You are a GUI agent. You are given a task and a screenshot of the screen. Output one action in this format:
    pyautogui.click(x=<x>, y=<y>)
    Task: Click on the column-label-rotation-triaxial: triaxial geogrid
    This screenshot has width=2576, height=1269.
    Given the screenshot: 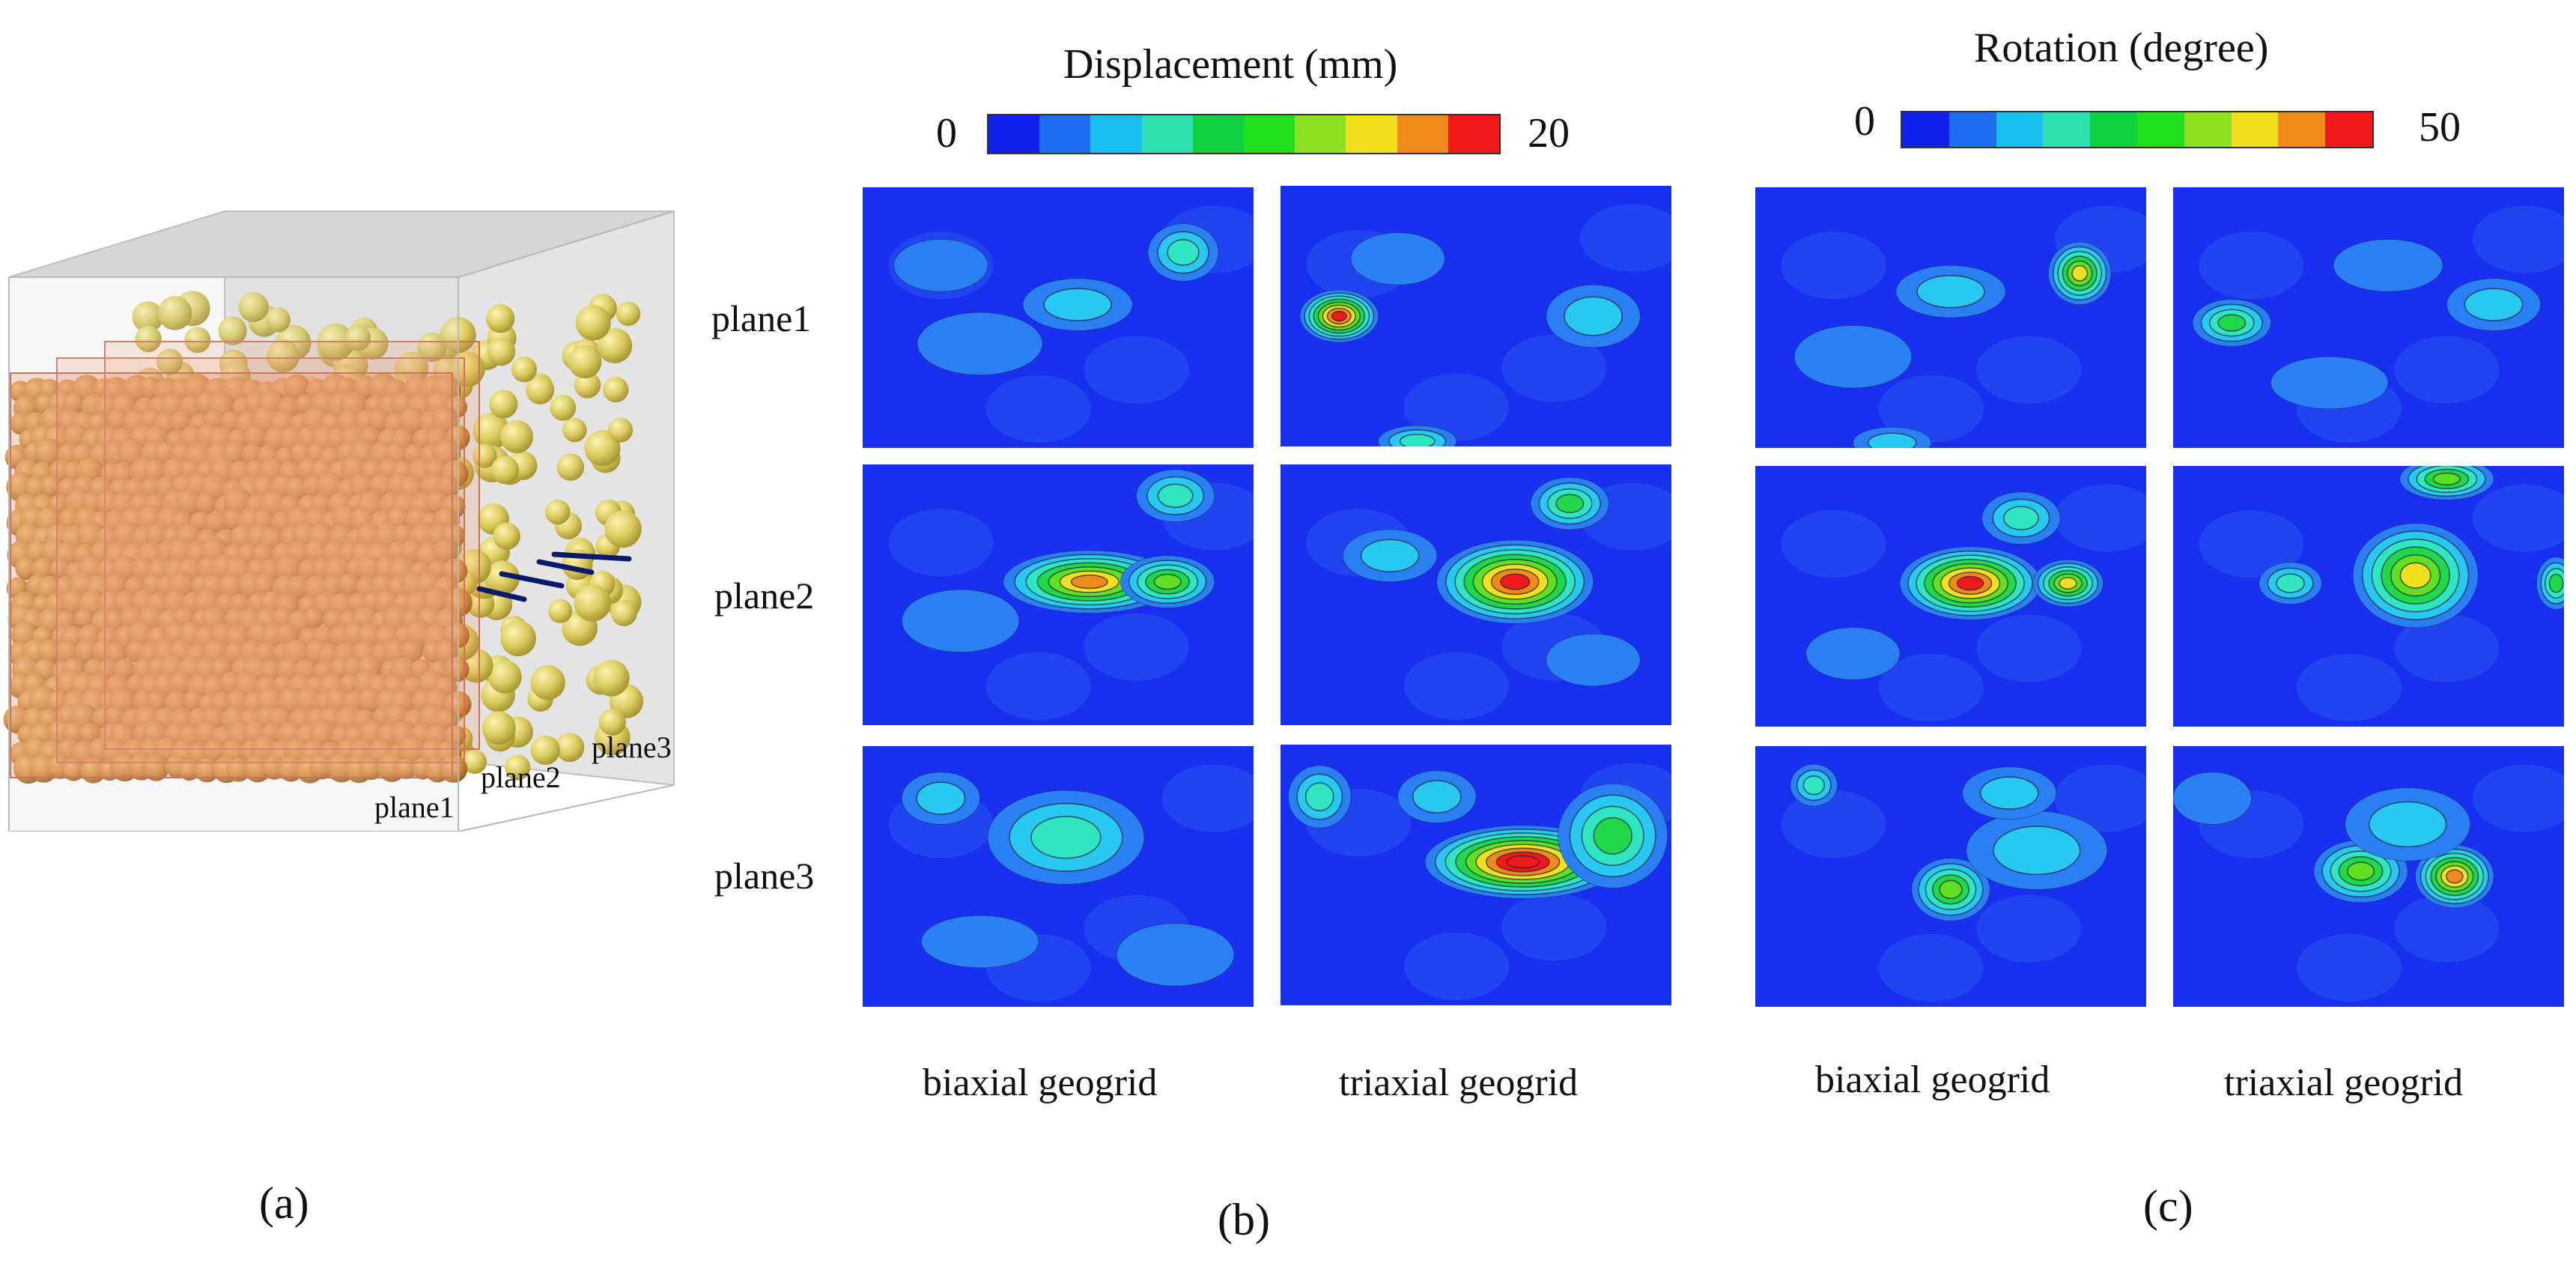 What is the action you would take?
    pyautogui.click(x=2344, y=1082)
    